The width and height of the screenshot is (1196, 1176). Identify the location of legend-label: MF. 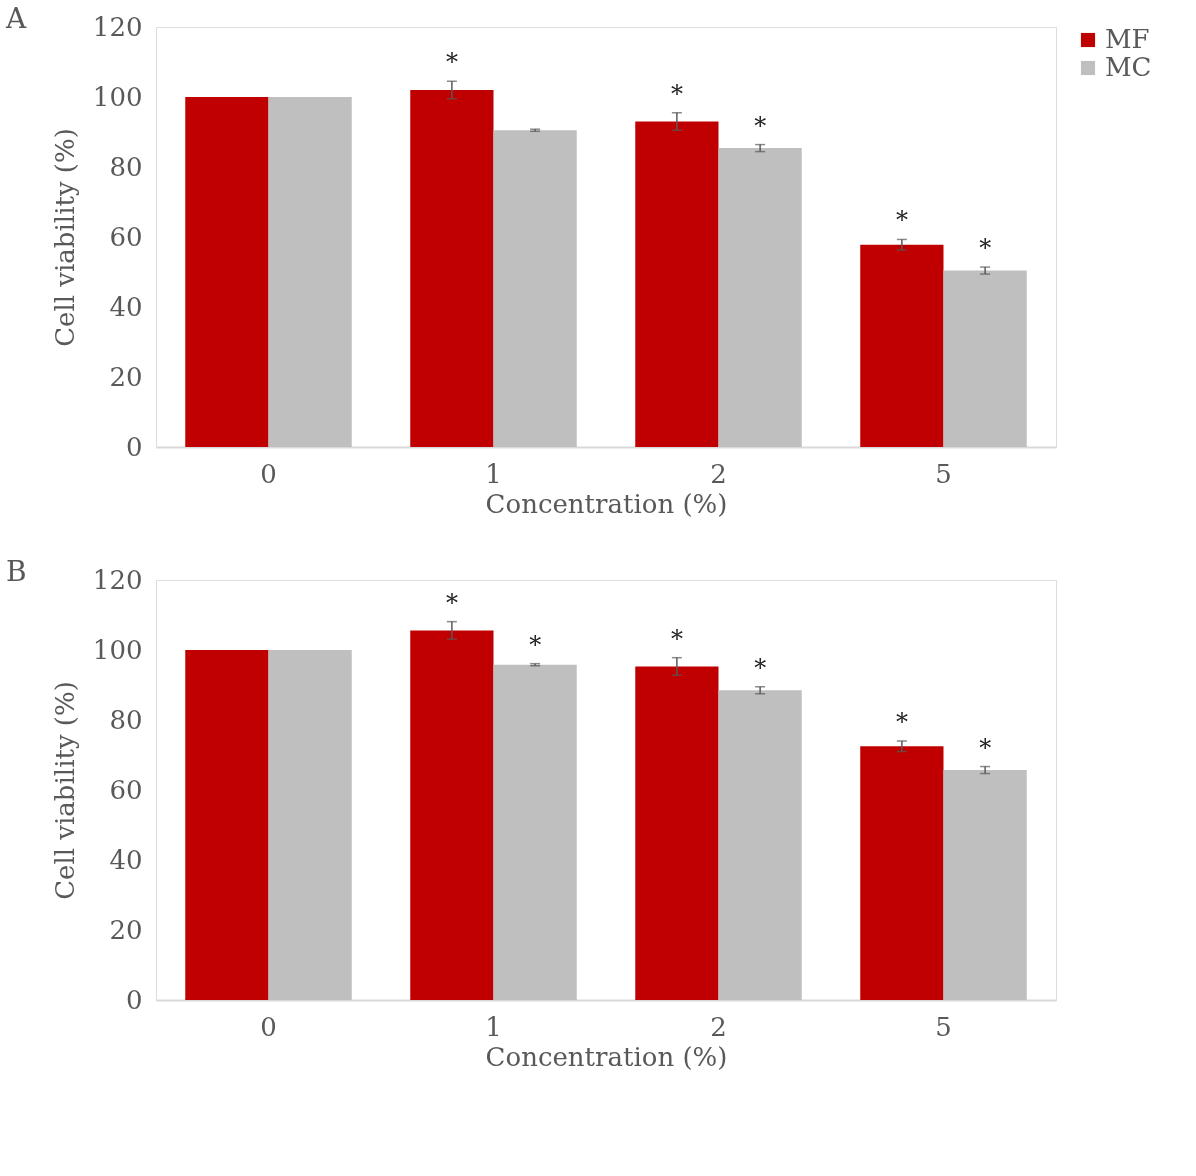
(1127, 39).